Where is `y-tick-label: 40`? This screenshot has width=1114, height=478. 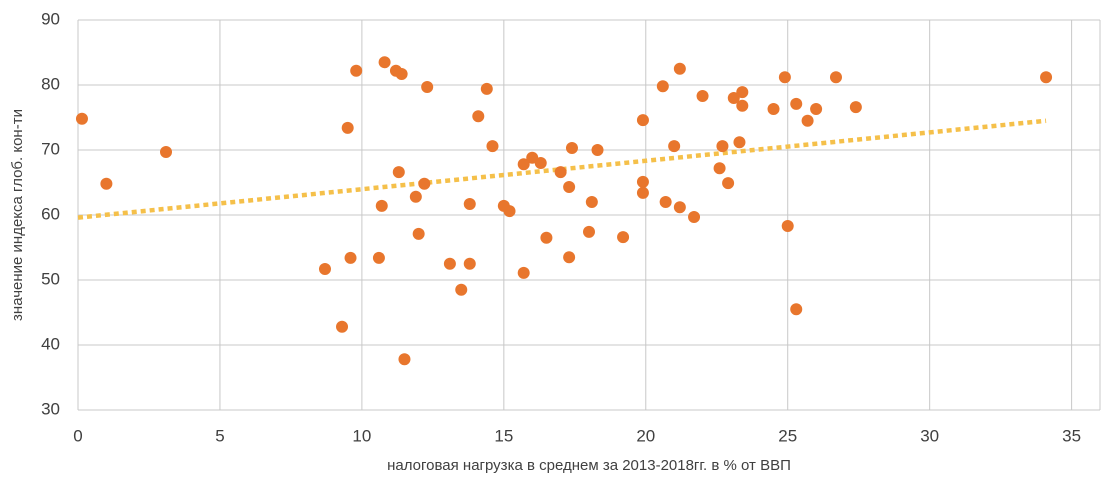 y-tick-label: 40 is located at coordinates (50, 343).